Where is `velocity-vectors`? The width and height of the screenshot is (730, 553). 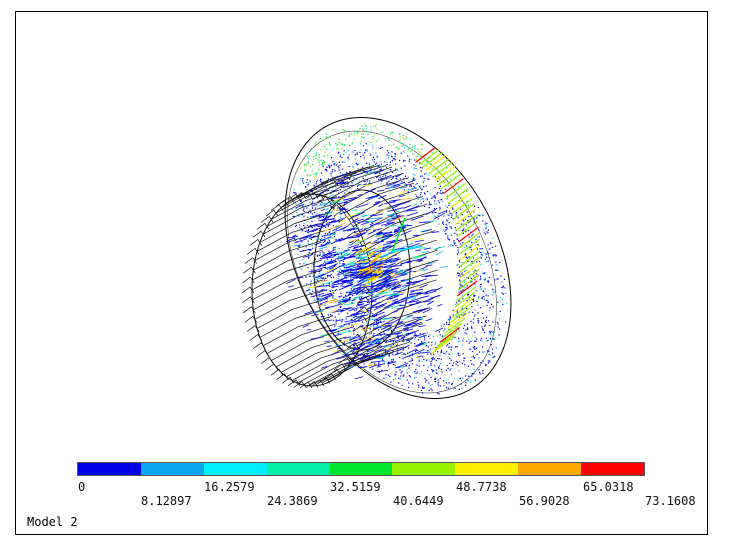
velocity-vectors is located at coordinates (383, 263).